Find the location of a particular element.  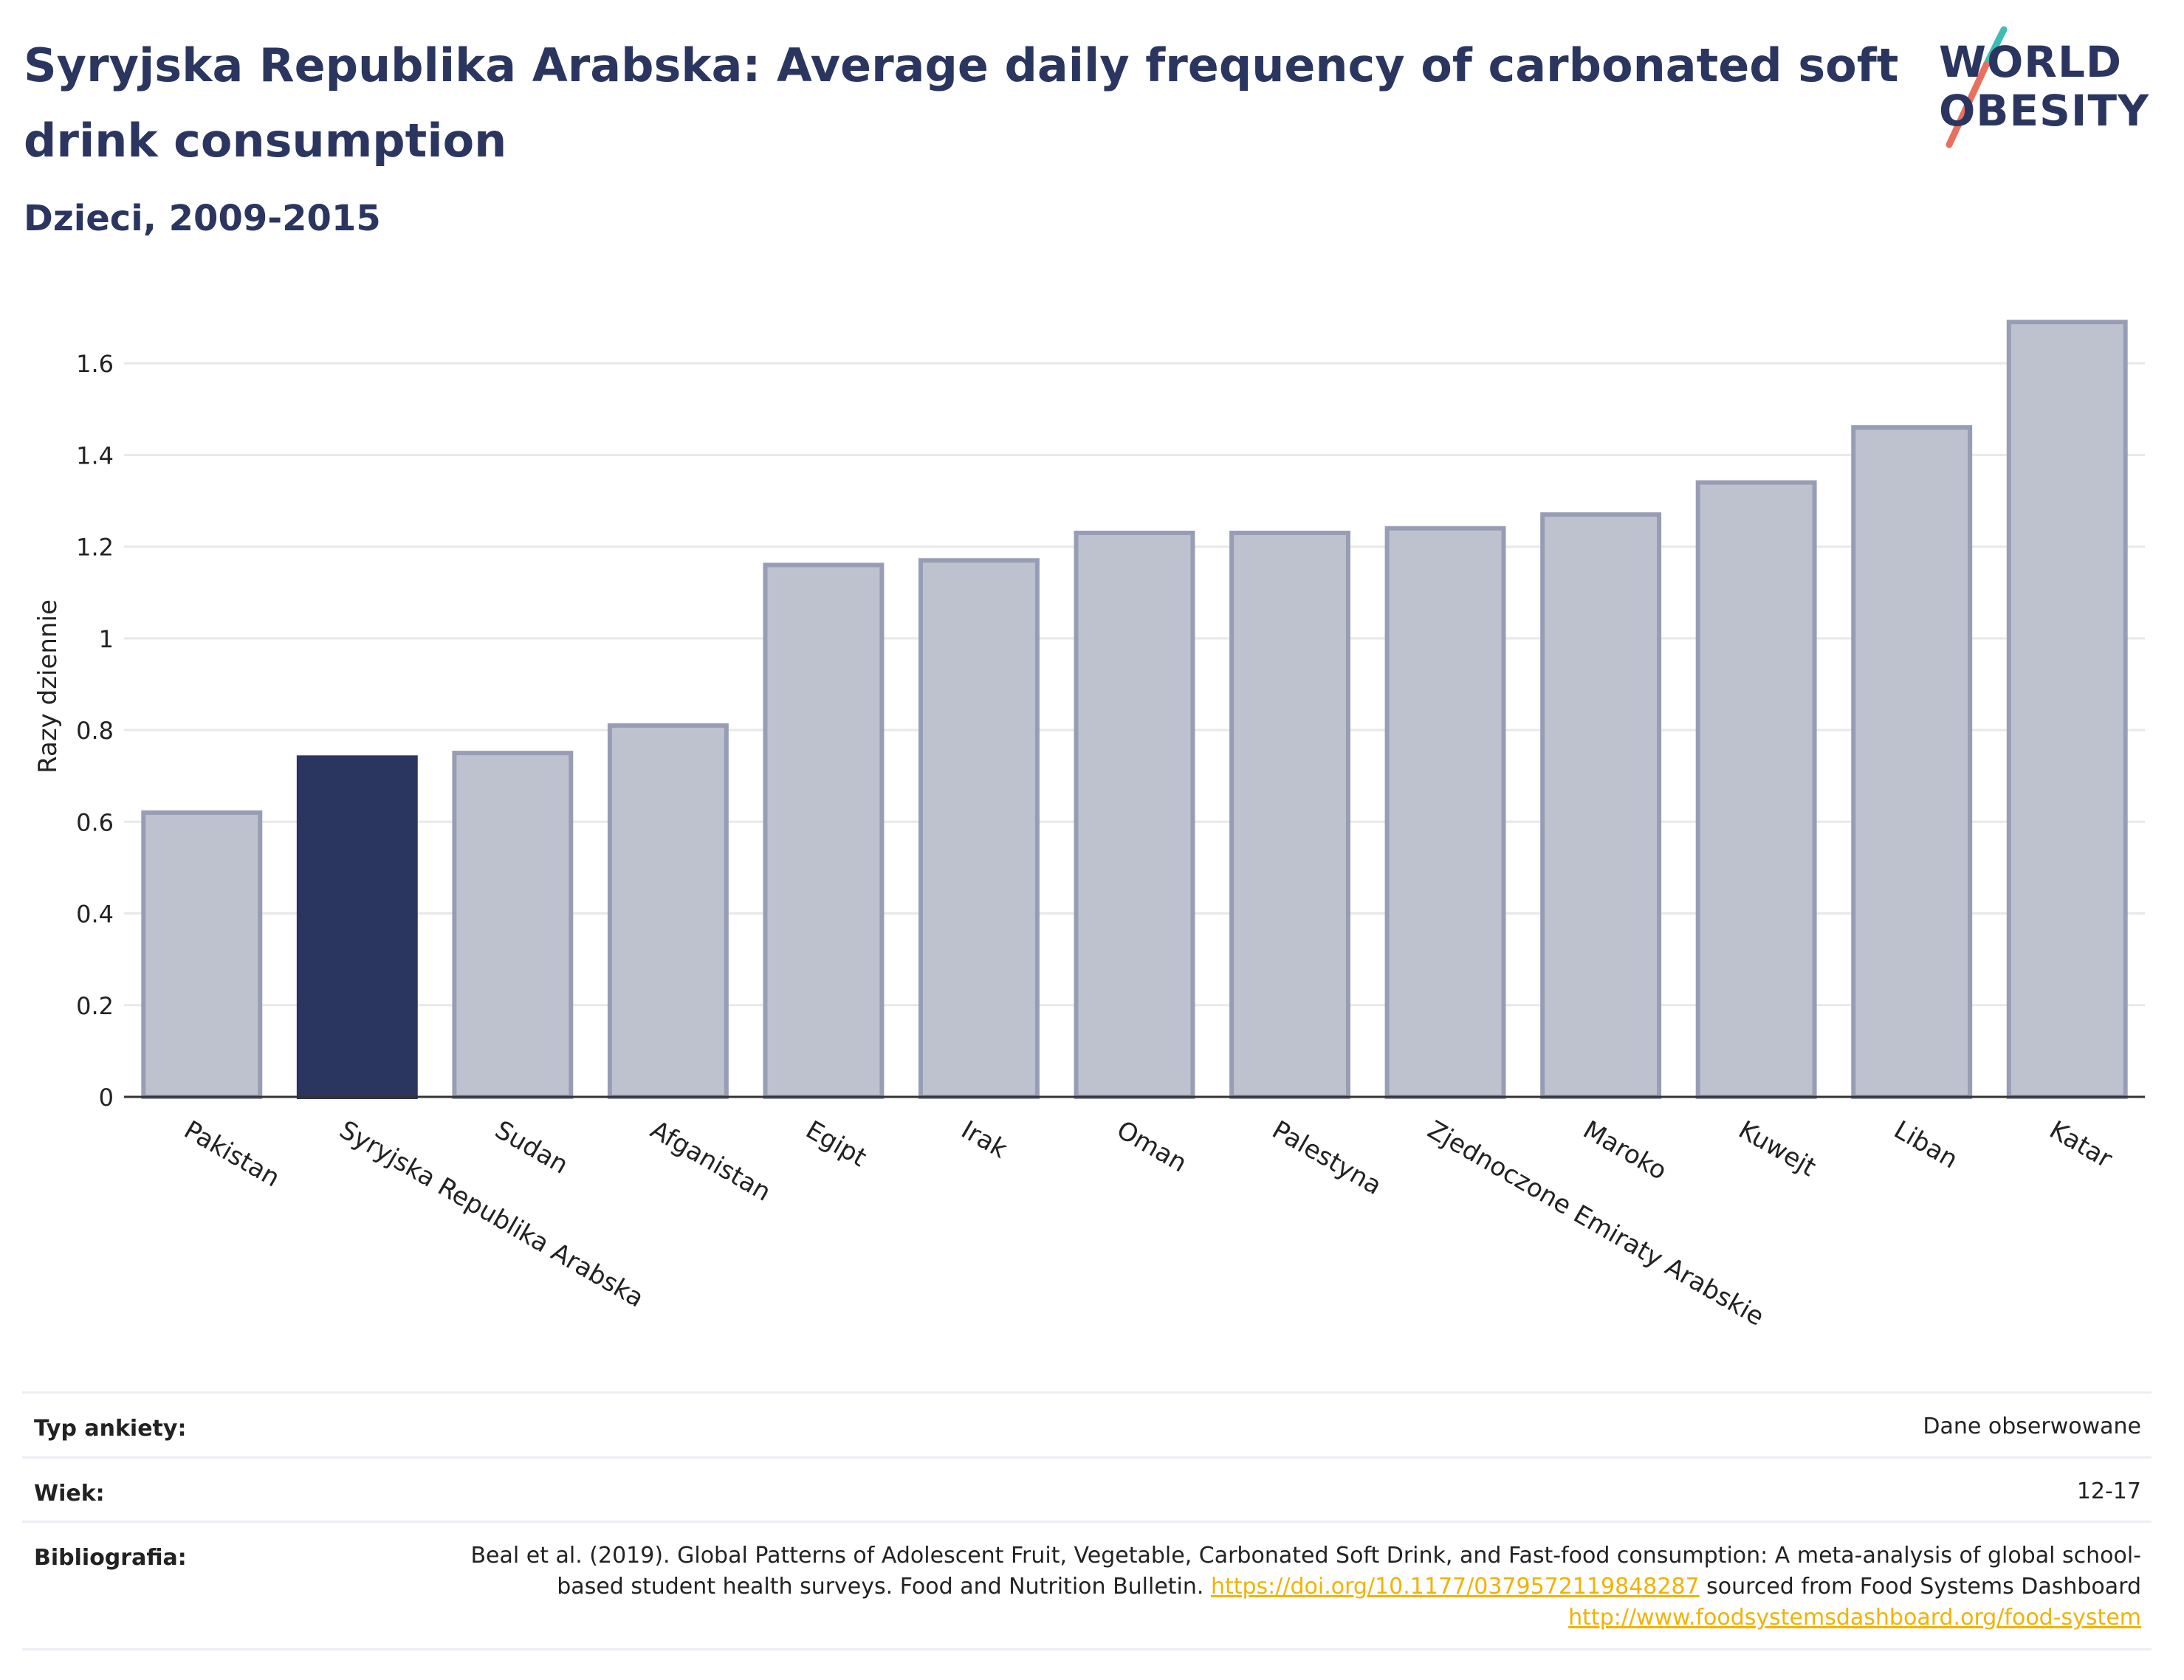

bar-oman is located at coordinates (1134, 814).